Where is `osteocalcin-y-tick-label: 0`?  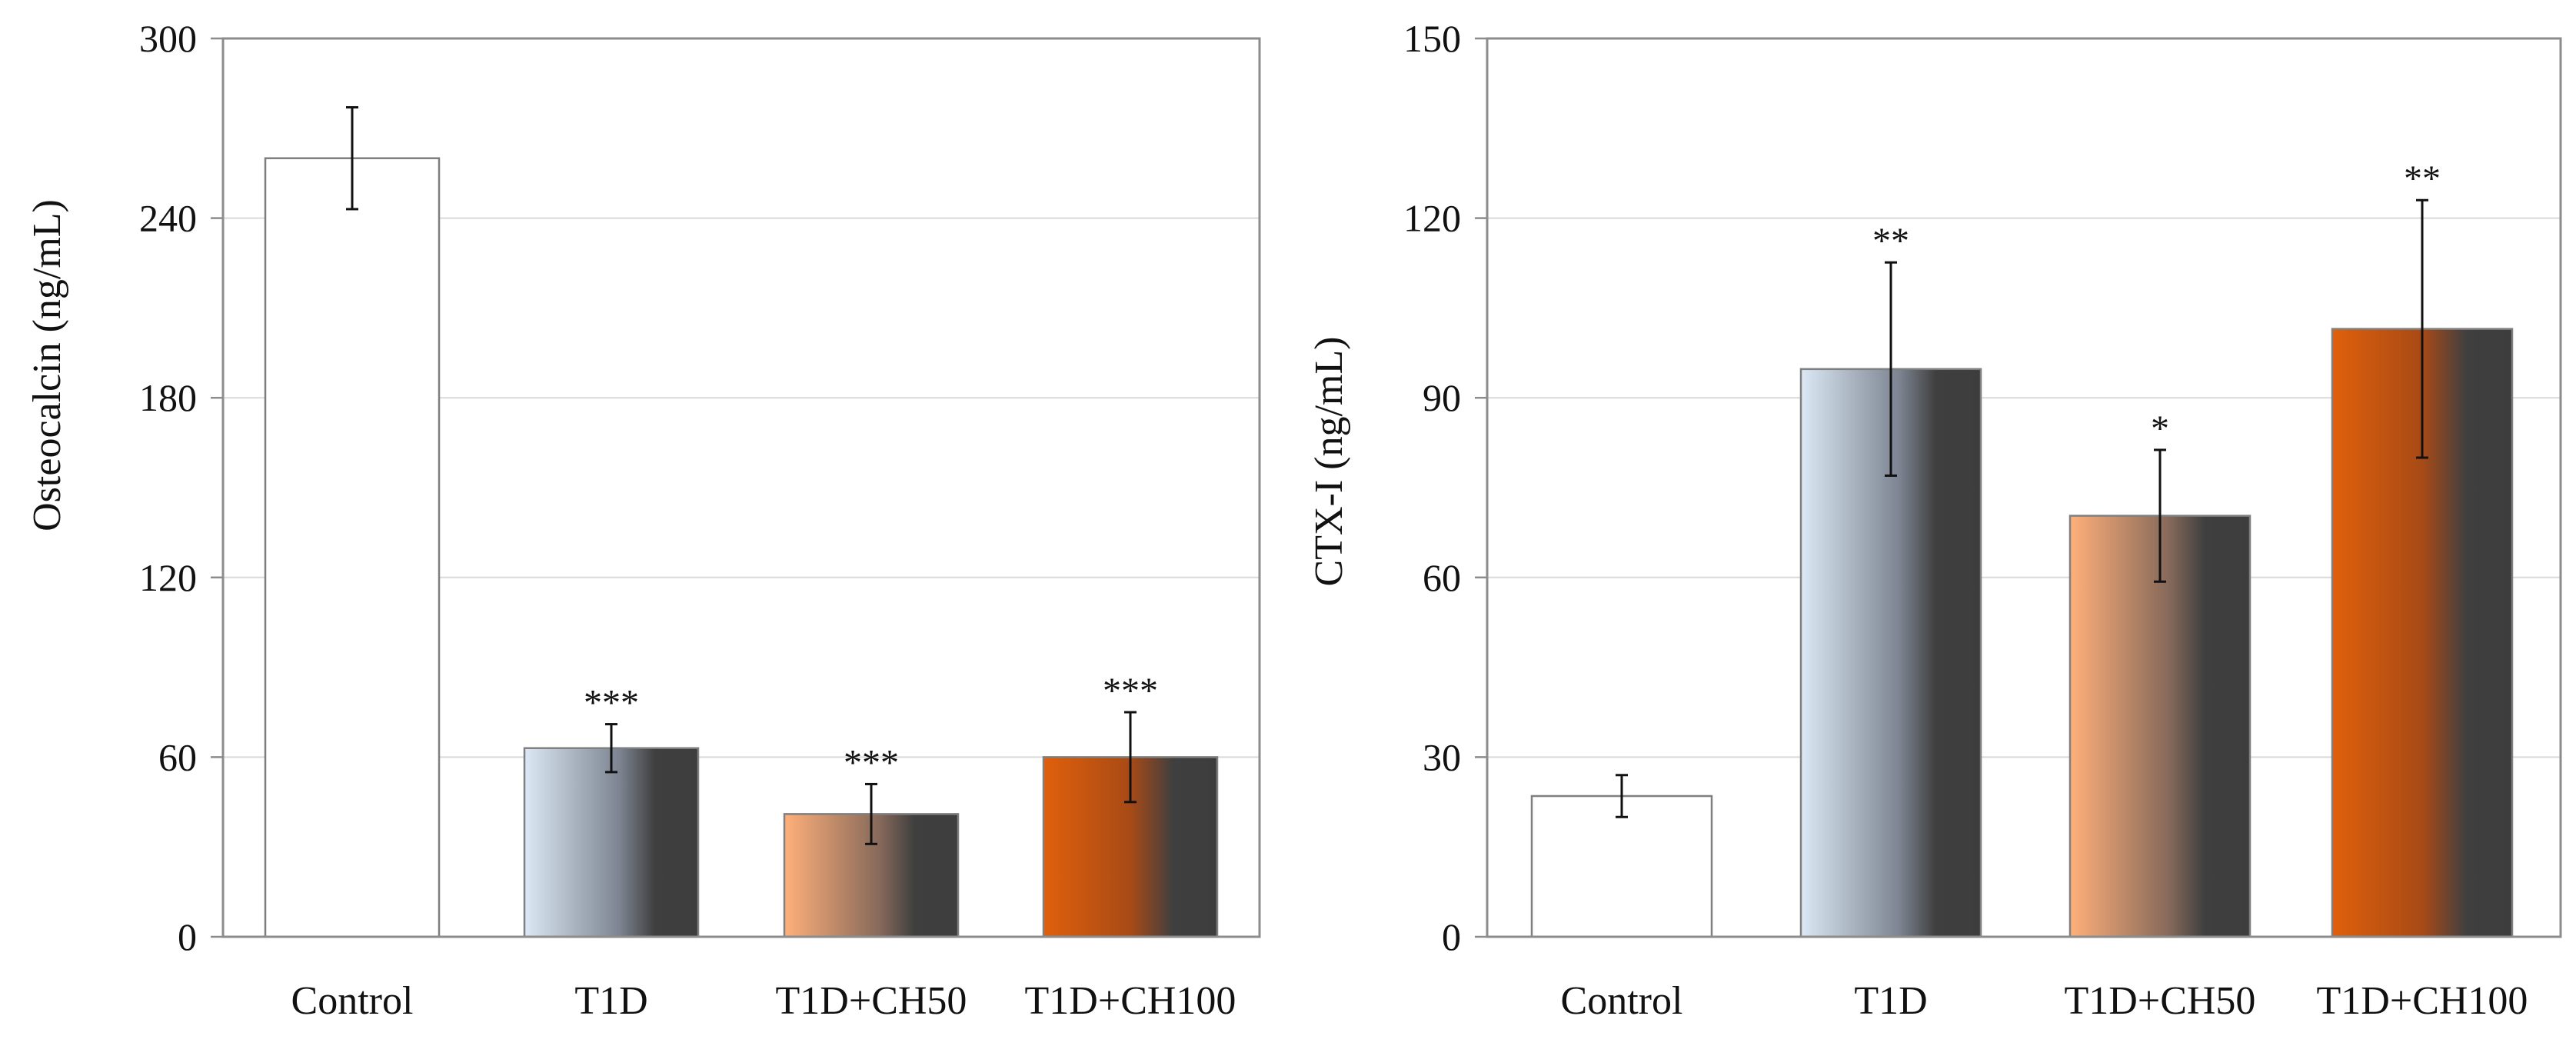 osteocalcin-y-tick-label: 0 is located at coordinates (187, 936).